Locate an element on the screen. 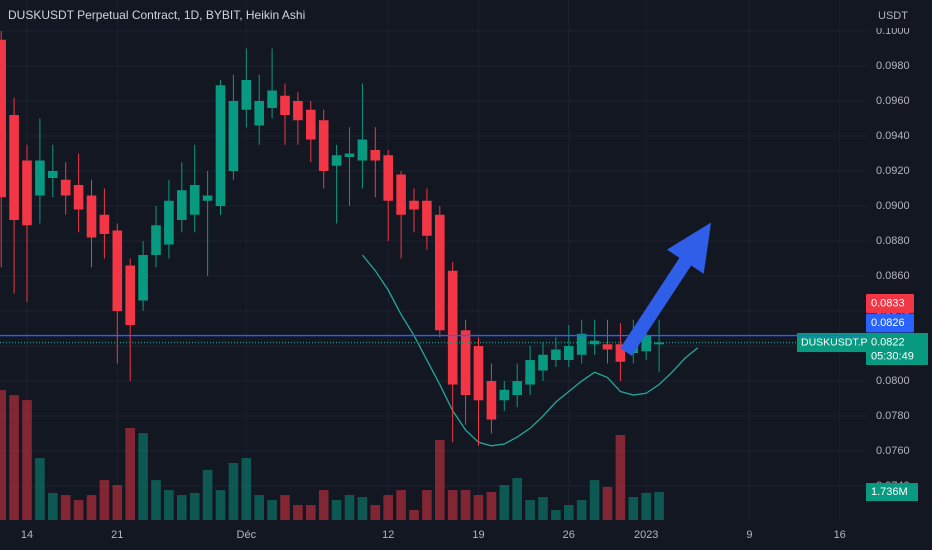 The height and width of the screenshot is (550, 932). y-tick-label: 0.0900 is located at coordinates (893, 206).